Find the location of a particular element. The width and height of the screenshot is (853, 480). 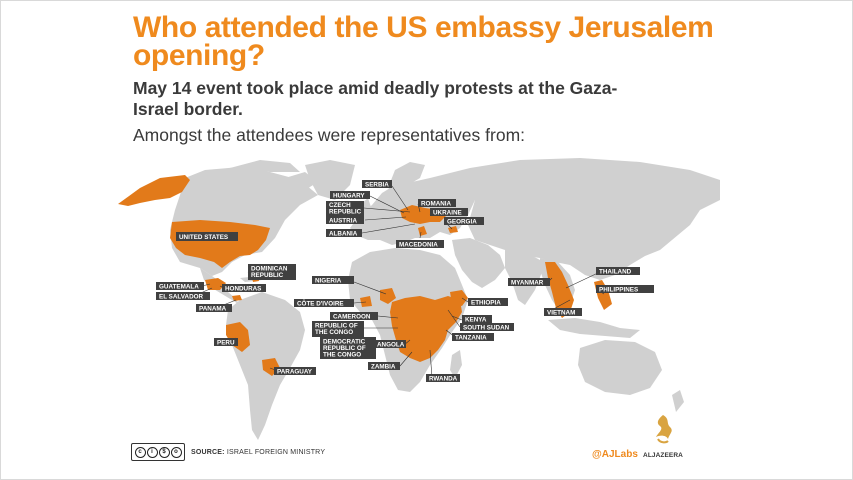

svg-text: MACEDONIA is located at coordinates (418, 245).